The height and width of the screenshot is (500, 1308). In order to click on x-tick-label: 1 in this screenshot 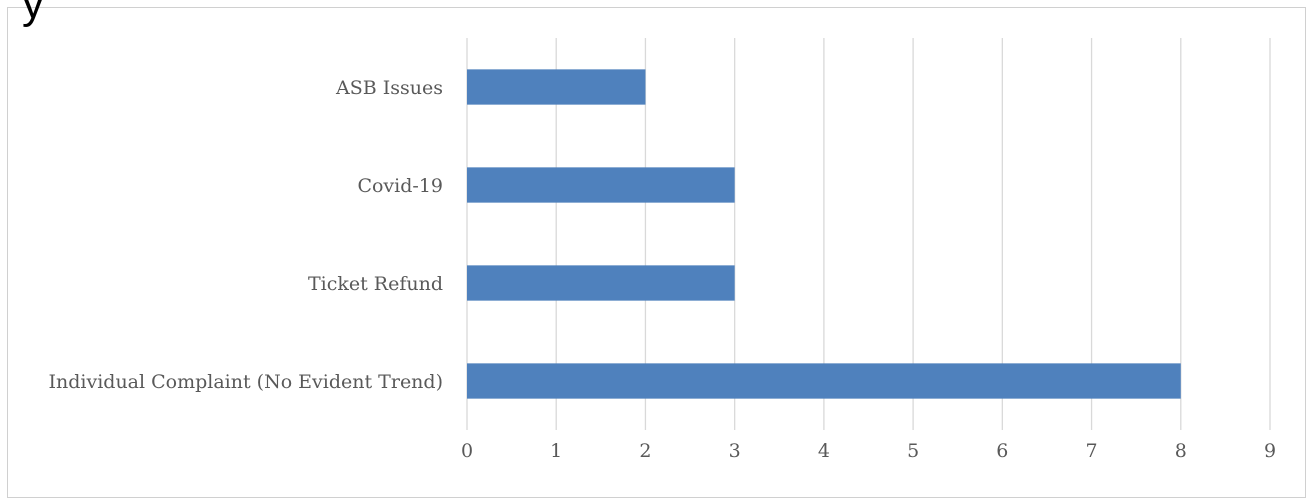, I will do `click(556, 451)`.